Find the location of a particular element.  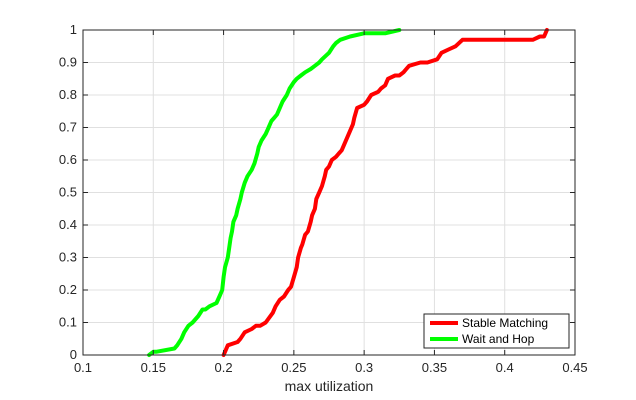

y-tick-label: 0.1 is located at coordinates (68, 322).